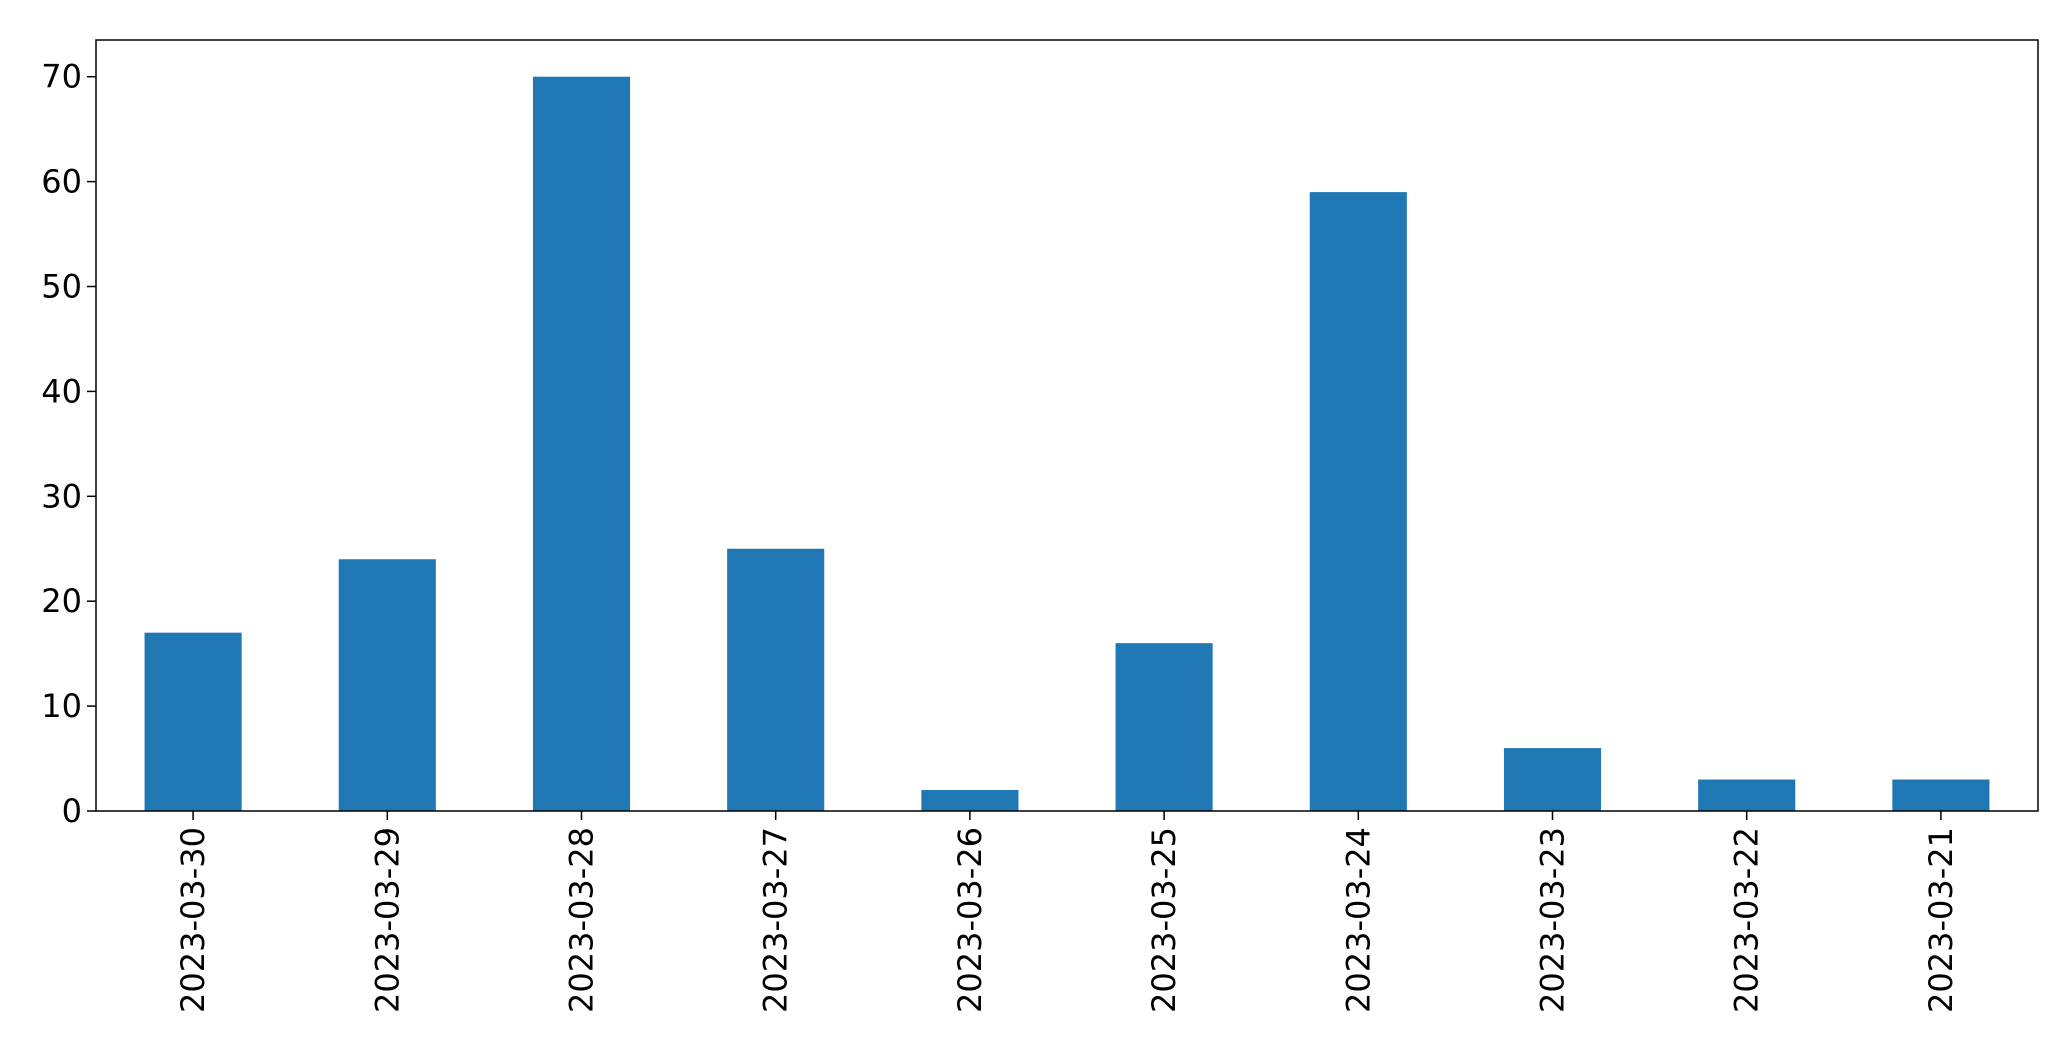  What do you see at coordinates (61, 287) in the screenshot?
I see `y-tick-label: 50` at bounding box center [61, 287].